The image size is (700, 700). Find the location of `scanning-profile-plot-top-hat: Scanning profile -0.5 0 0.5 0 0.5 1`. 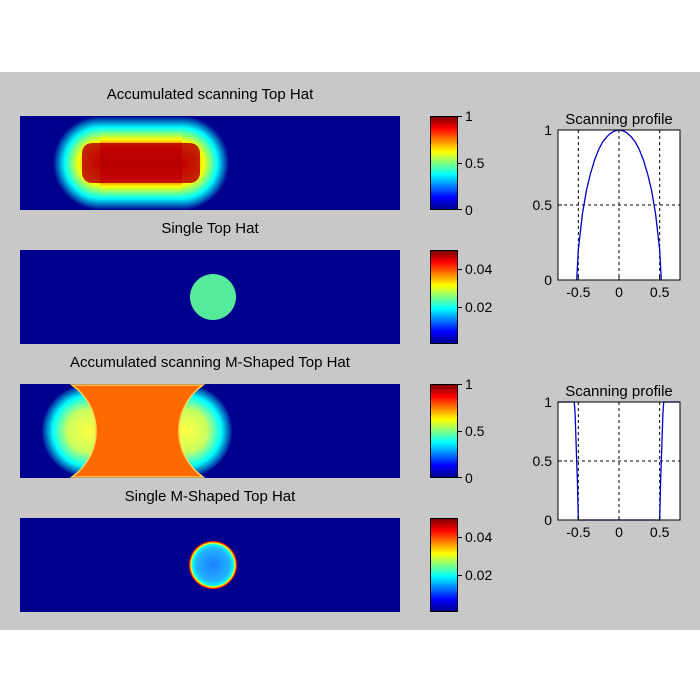

scanning-profile-plot-top-hat: Scanning profile -0.5 0 0.5 0 0.5 1 is located at coordinates (607, 205).